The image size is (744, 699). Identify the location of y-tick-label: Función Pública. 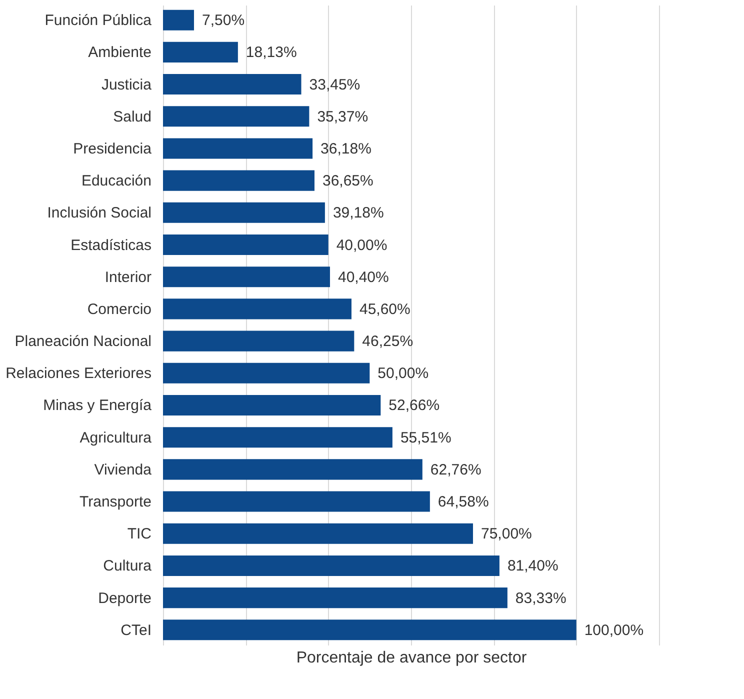
(98, 21).